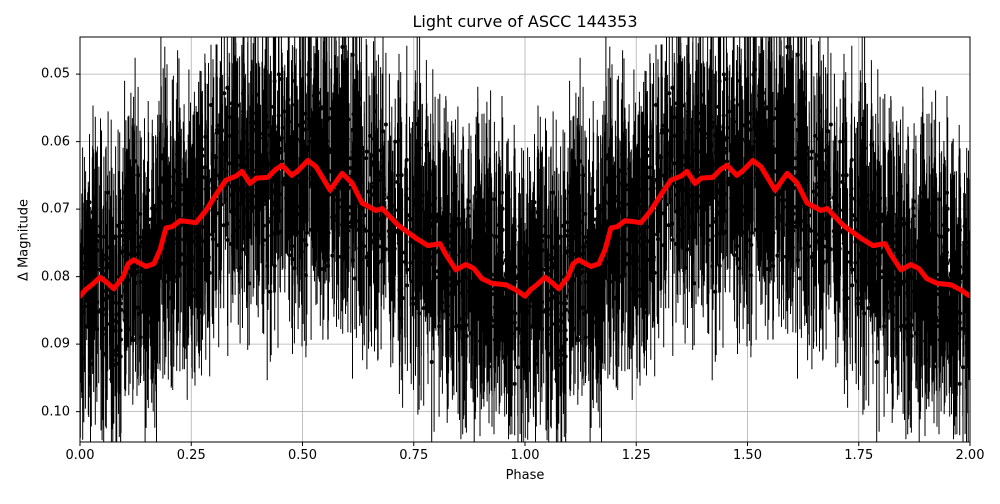 This screenshot has height=504, width=1000. What do you see at coordinates (55, 142) in the screenshot?
I see `y-tick-label: 0.06` at bounding box center [55, 142].